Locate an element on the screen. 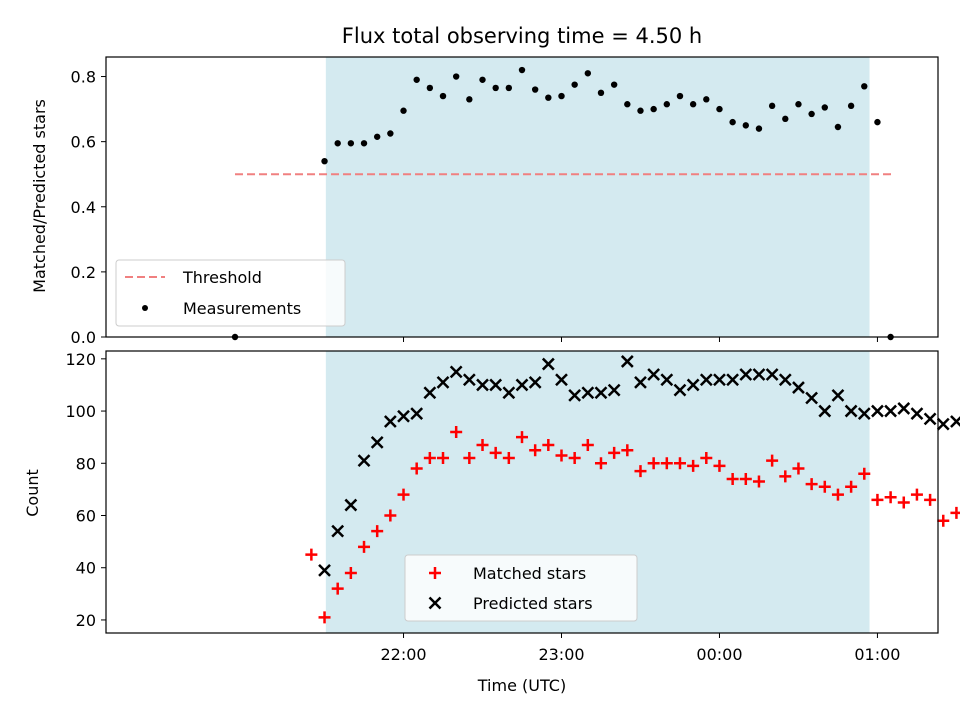  top-y-tick-label: 0.2 is located at coordinates (83, 272).